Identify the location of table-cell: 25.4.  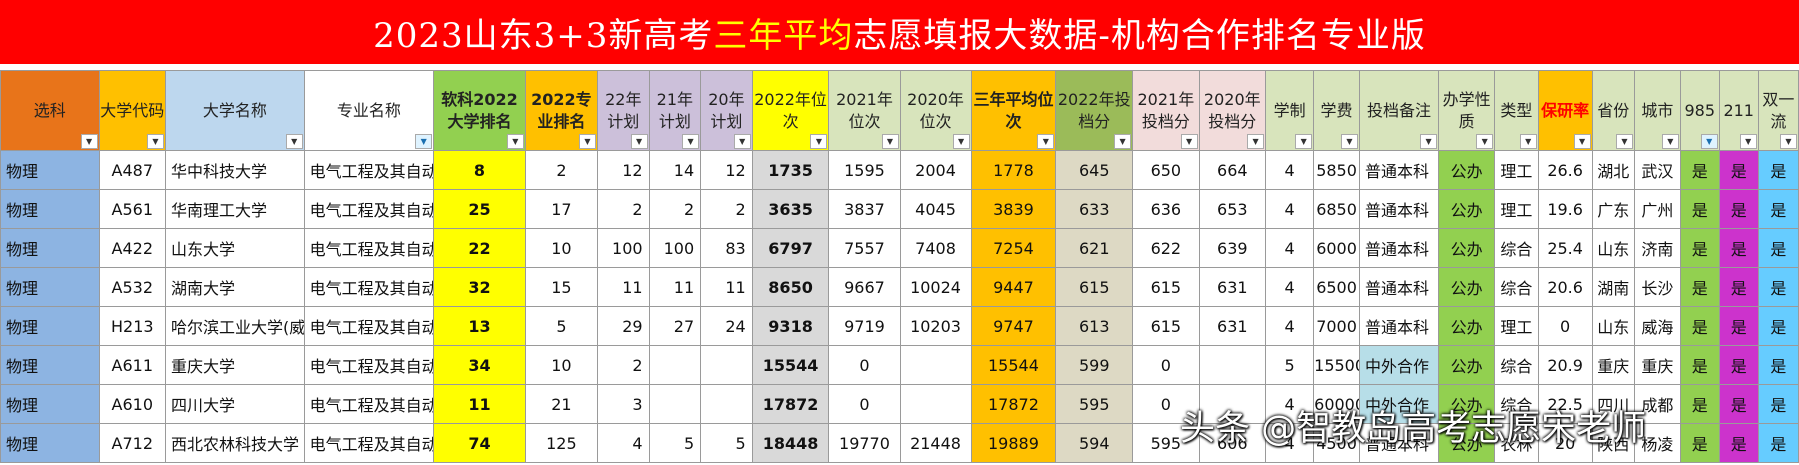
(1565, 248).